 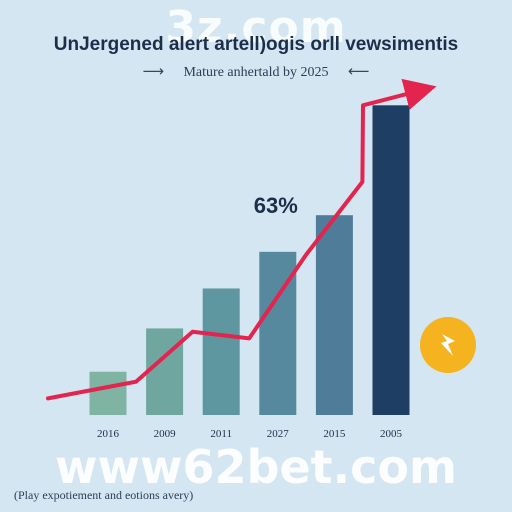 What do you see at coordinates (334, 315) in the screenshot?
I see `bar-2015` at bounding box center [334, 315].